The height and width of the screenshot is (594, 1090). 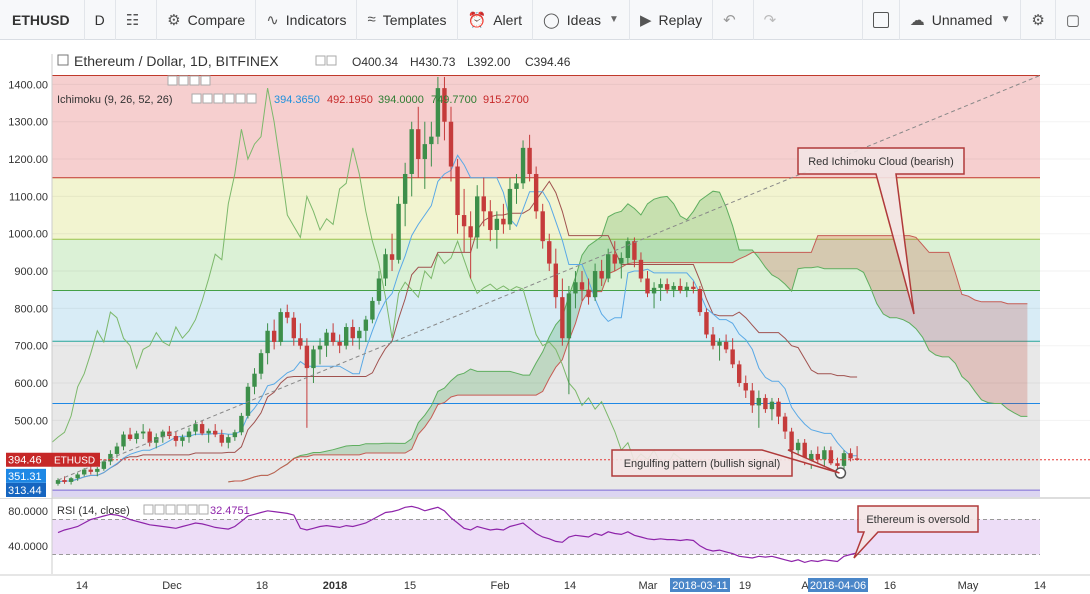 I want to click on collapse-legend-button, so click(x=63, y=60).